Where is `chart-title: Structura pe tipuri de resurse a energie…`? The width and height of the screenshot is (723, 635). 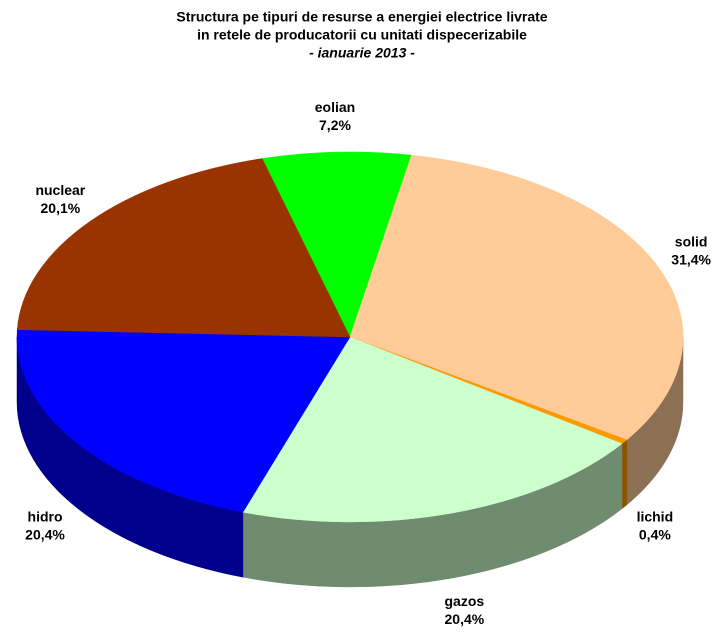
chart-title: Structura pe tipuri de resurse a energie… is located at coordinates (361, 17).